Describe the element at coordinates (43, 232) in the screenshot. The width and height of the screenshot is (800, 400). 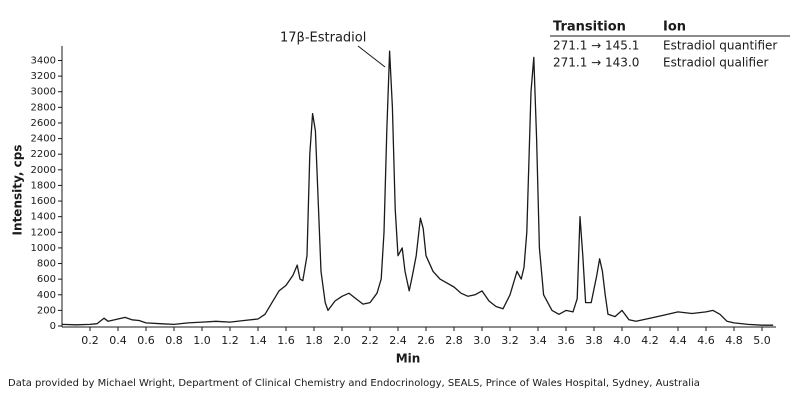
I see `y-tick-label: 1200` at that location.